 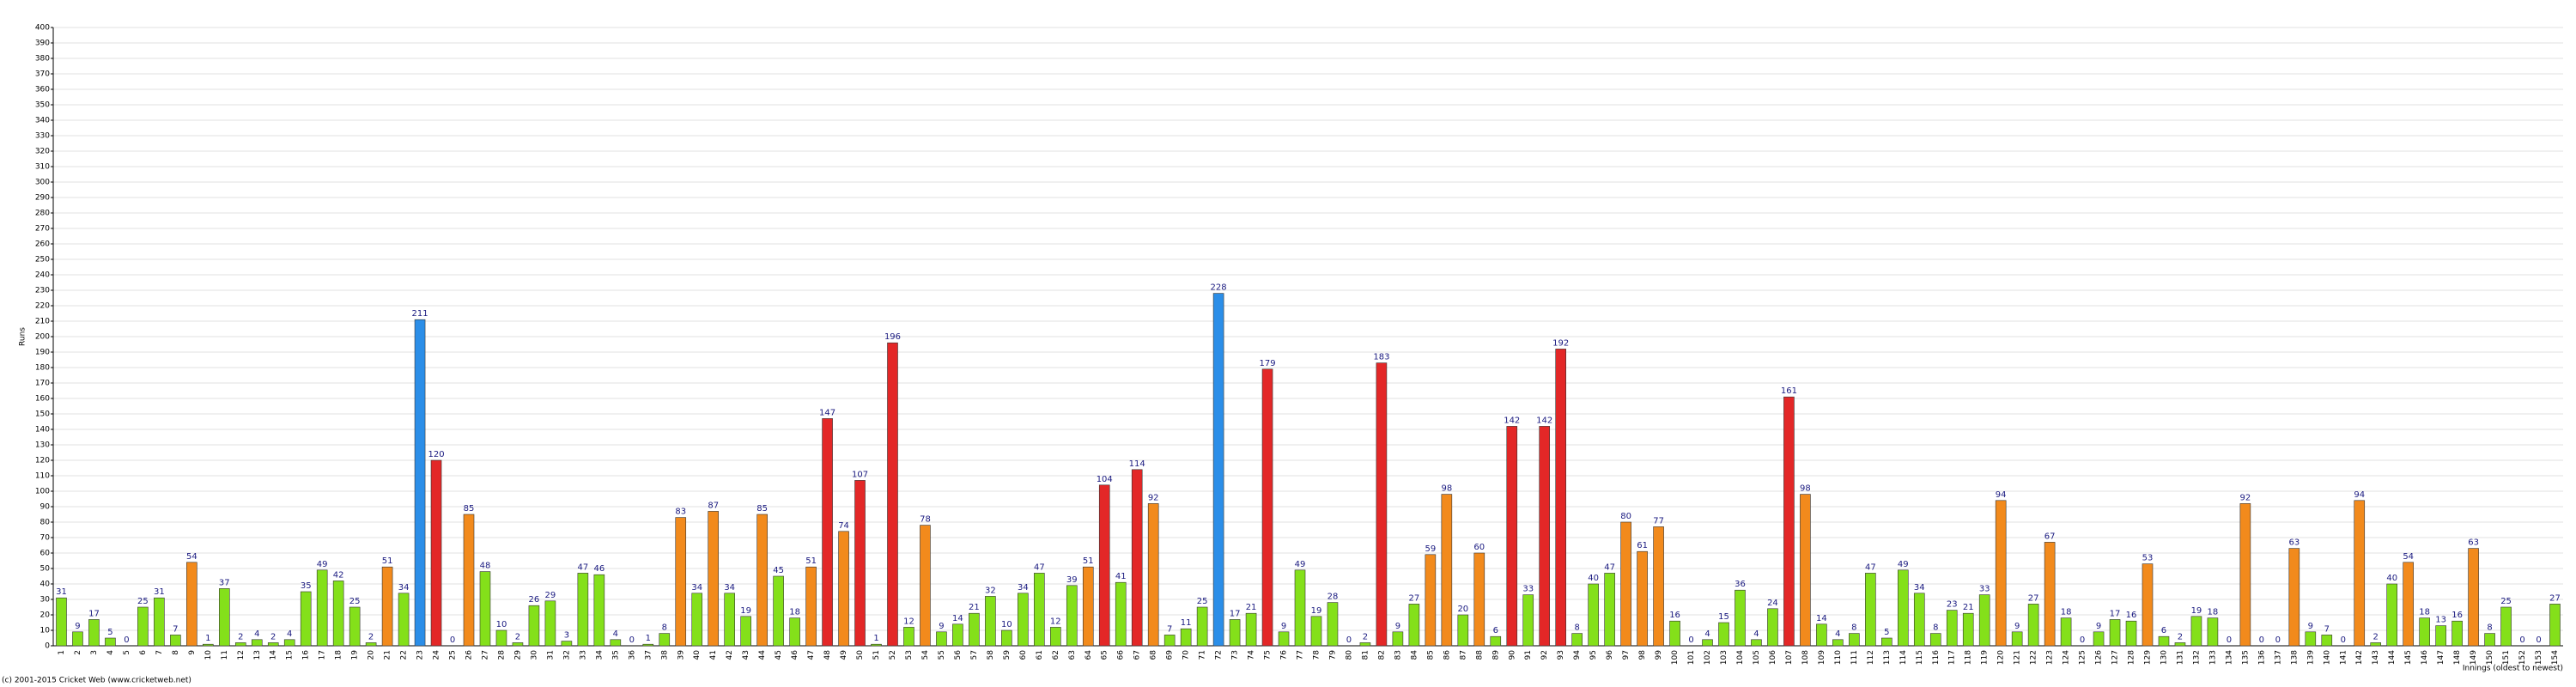 What do you see at coordinates (2261, 640) in the screenshot?
I see `value-label: 0` at bounding box center [2261, 640].